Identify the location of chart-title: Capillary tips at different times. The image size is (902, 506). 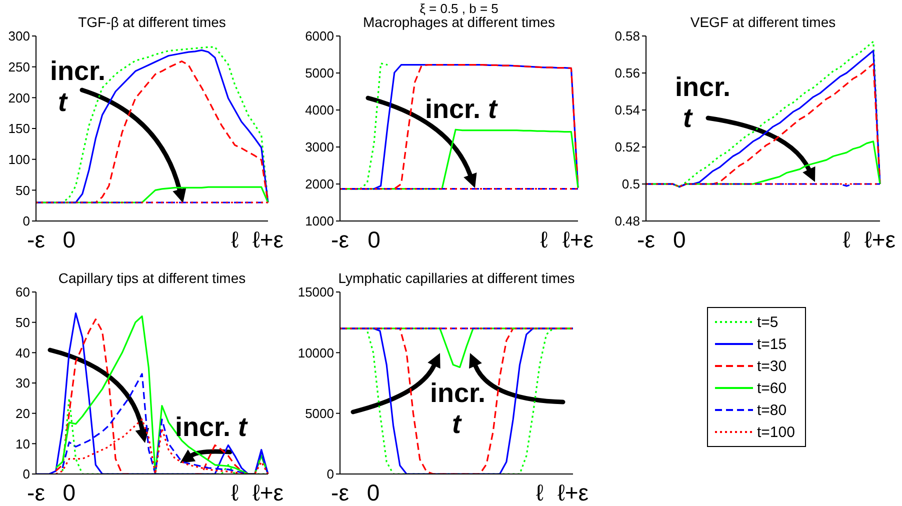
(152, 278).